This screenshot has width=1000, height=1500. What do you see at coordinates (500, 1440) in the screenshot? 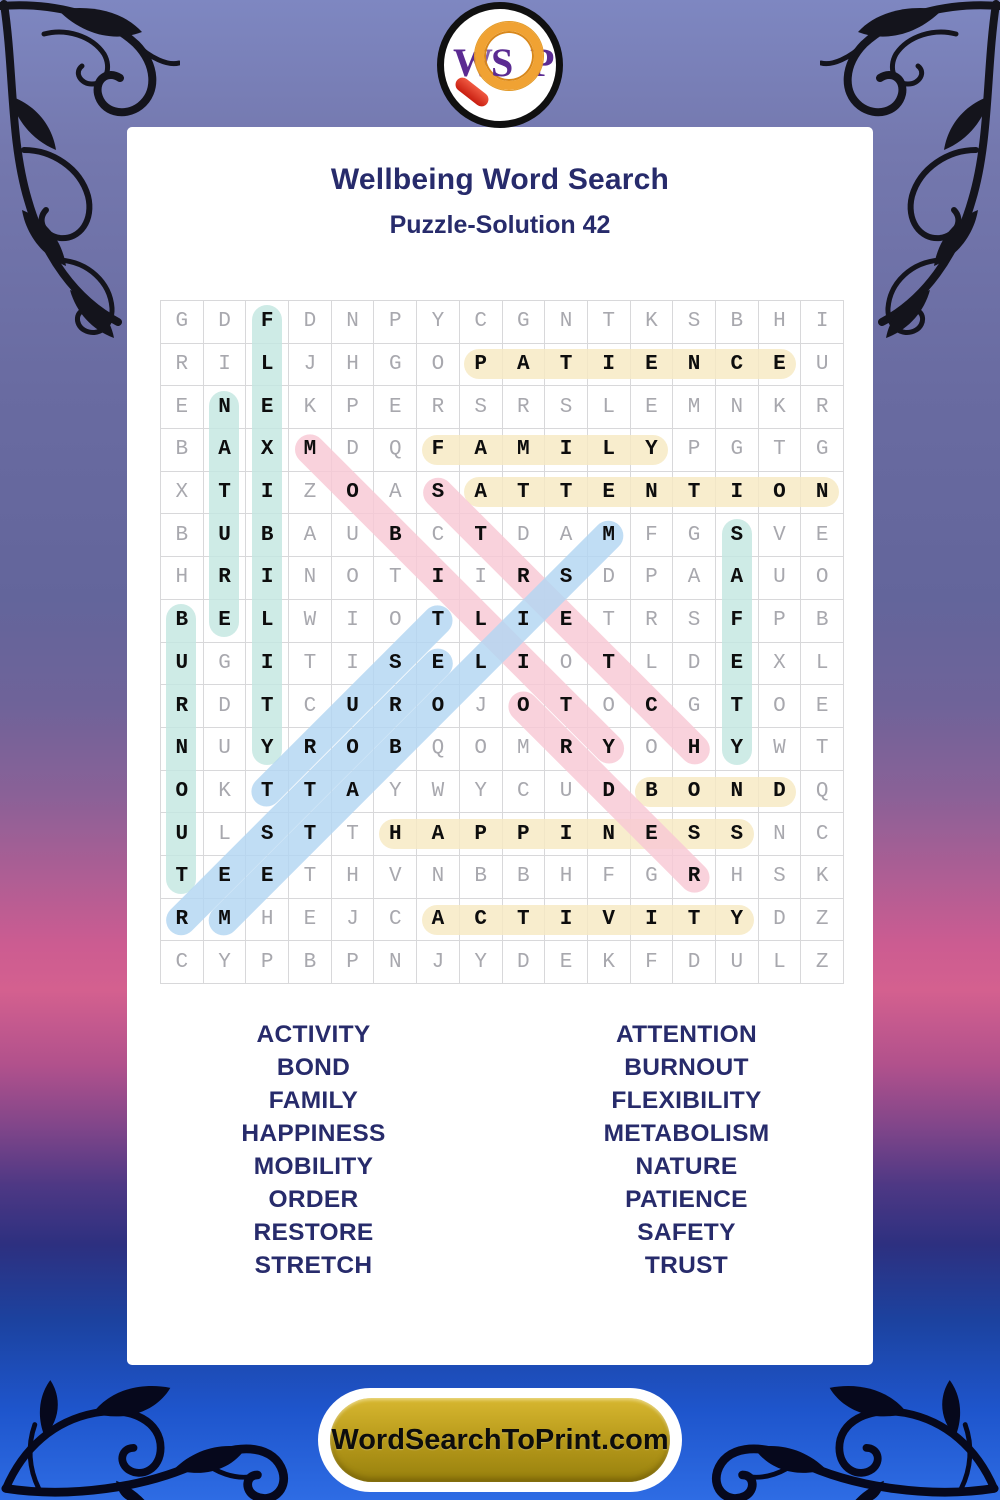
I see `website-link-button: WordSearchToPrint.com` at bounding box center [500, 1440].